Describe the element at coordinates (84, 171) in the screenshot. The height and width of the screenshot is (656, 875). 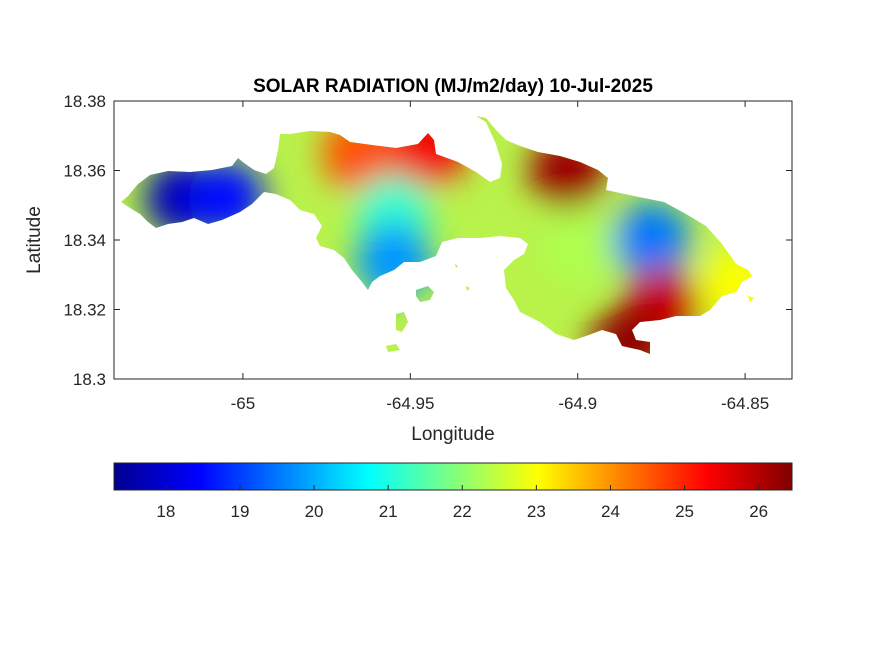
I see `y-tick-label: 18.36` at that location.